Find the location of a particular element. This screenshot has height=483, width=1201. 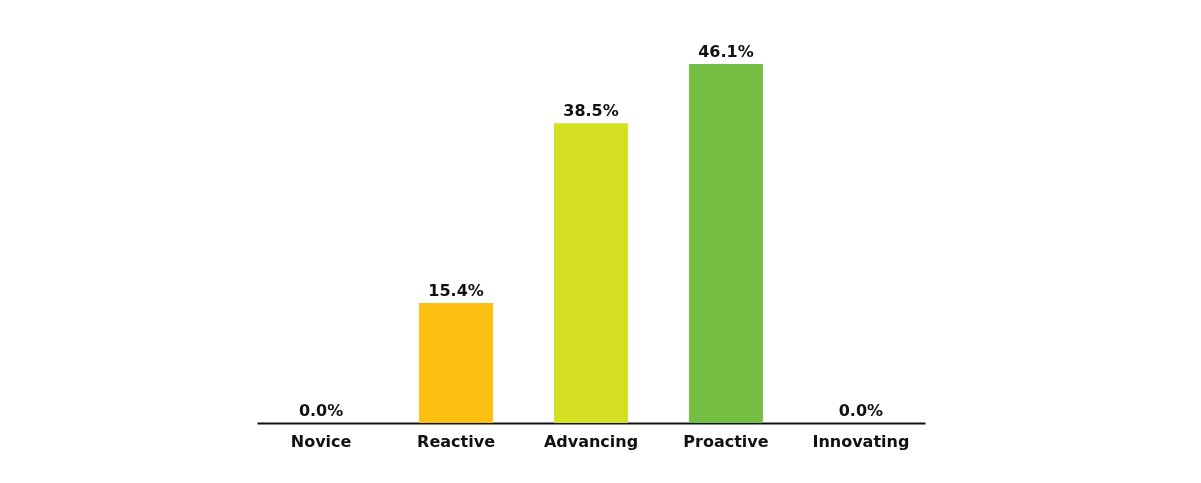

x-tick-label: Advancing is located at coordinates (591, 441).